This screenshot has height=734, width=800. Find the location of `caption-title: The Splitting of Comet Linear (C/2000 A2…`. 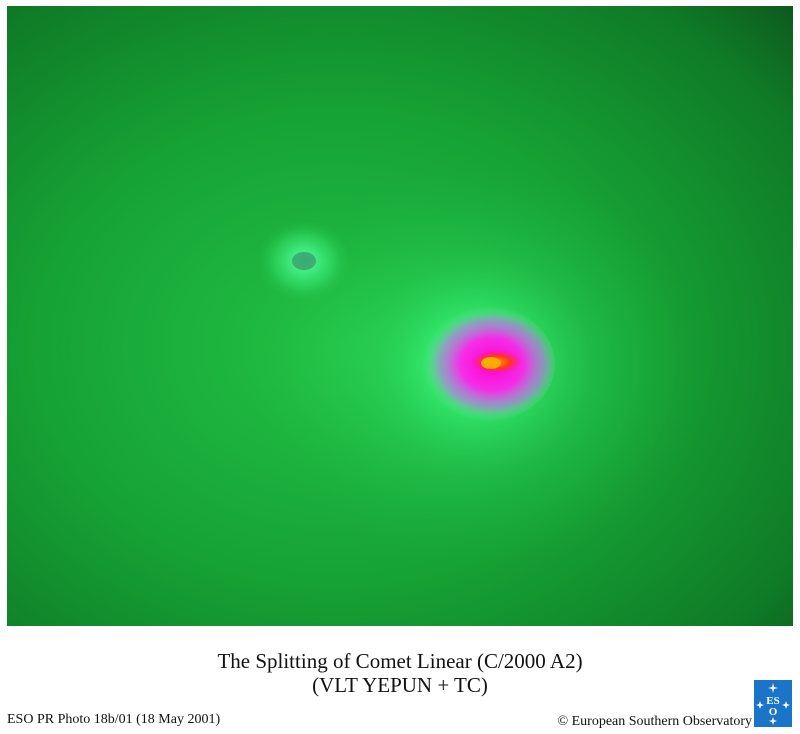

caption-title: The Splitting of Comet Linear (C/2000 A2… is located at coordinates (400, 661).